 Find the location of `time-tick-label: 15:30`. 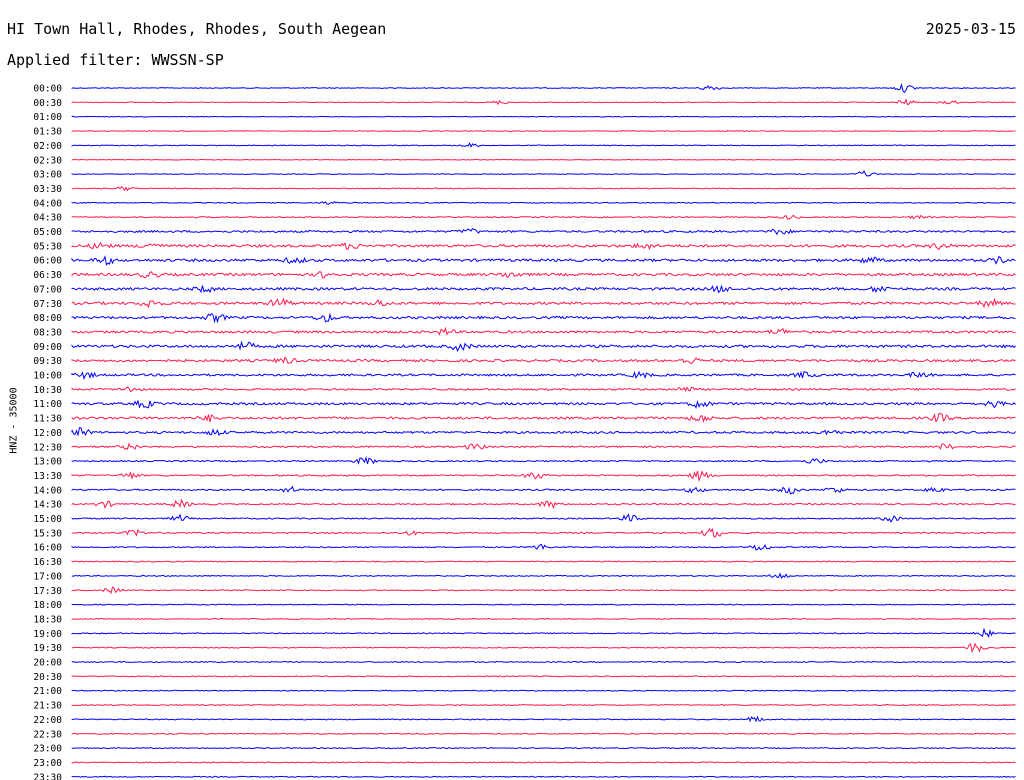

time-tick-label: 15:30 is located at coordinates (47, 533).